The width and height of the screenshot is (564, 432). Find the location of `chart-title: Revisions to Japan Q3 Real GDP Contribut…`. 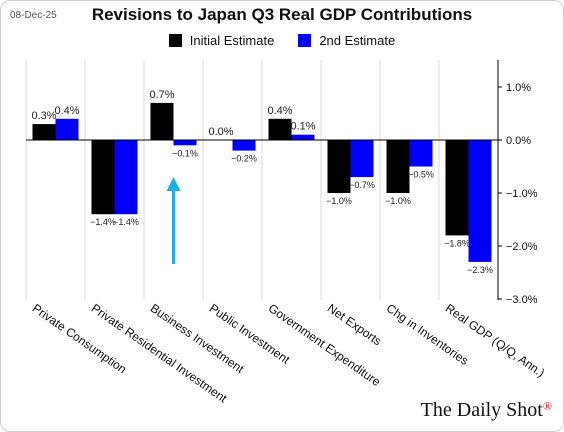

chart-title: Revisions to Japan Q3 Real GDP Contribut… is located at coordinates (282, 14).